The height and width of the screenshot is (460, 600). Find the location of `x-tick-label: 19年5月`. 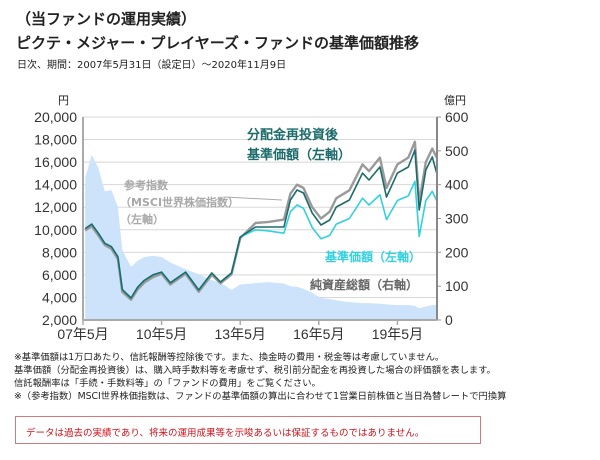

x-tick-label: 19年5月 is located at coordinates (397, 334).